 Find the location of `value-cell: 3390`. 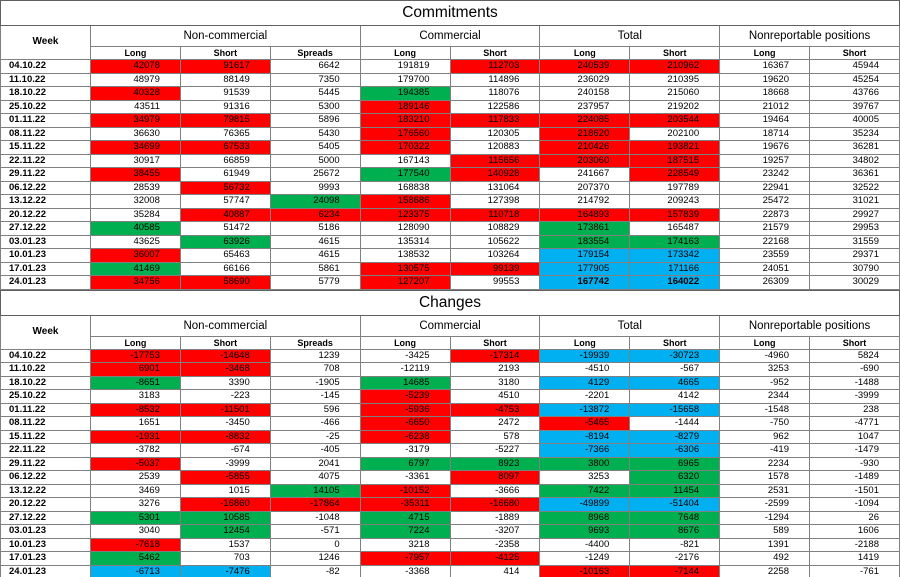

value-cell: 3390 is located at coordinates (225, 382).